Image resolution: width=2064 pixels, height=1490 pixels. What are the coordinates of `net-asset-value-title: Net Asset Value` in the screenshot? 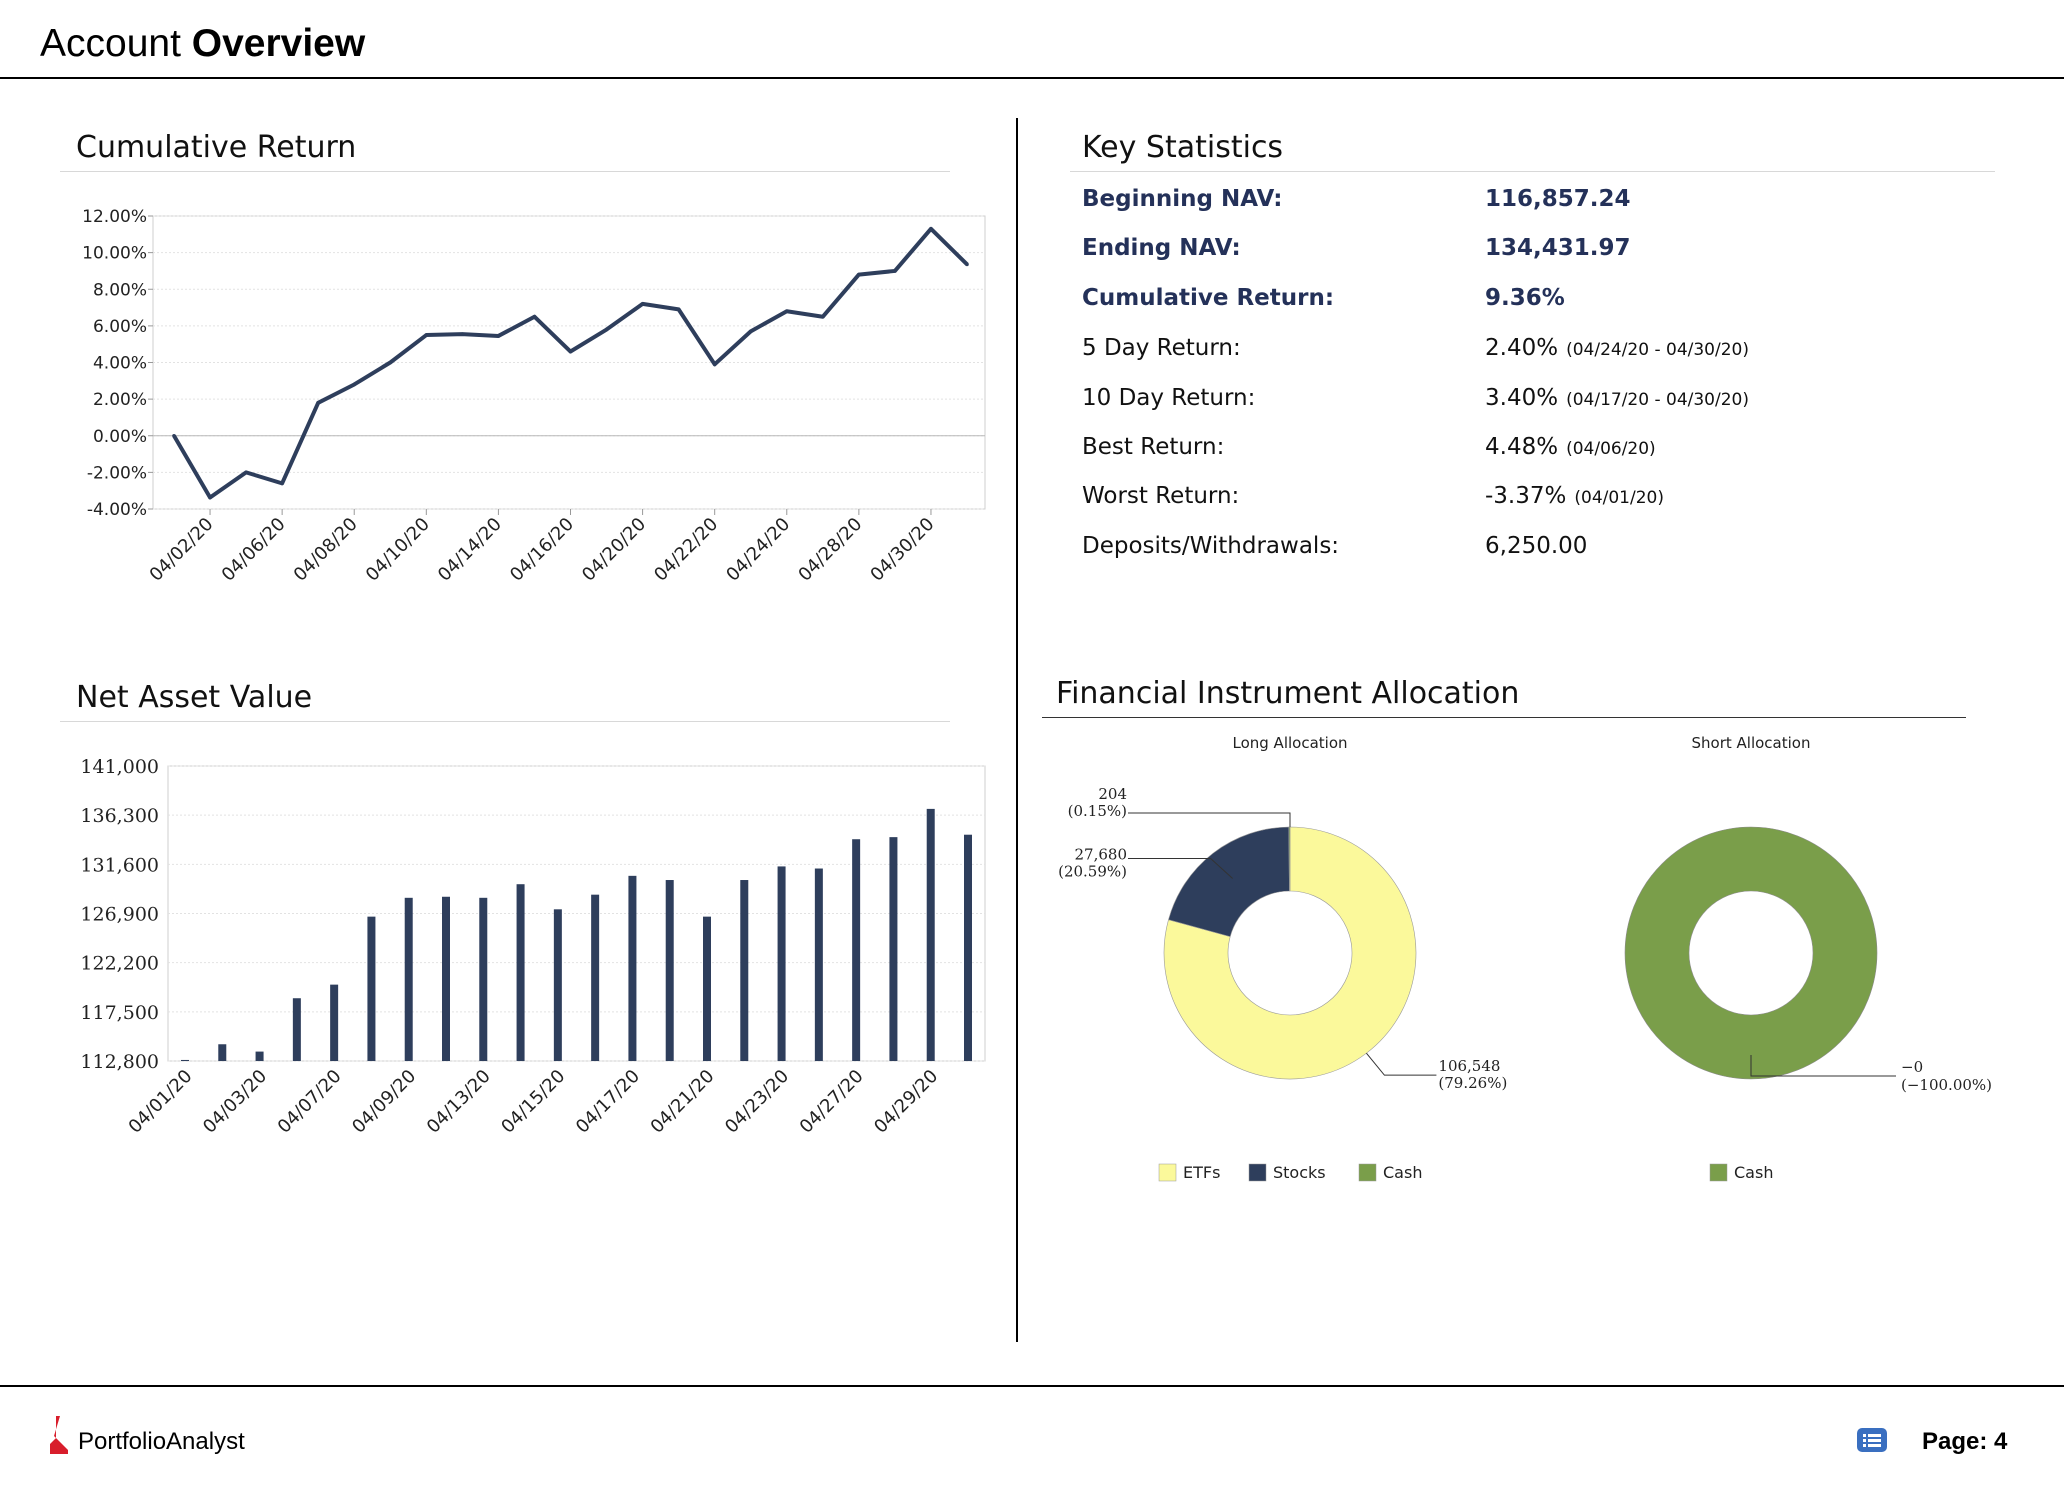 It's located at (194, 697).